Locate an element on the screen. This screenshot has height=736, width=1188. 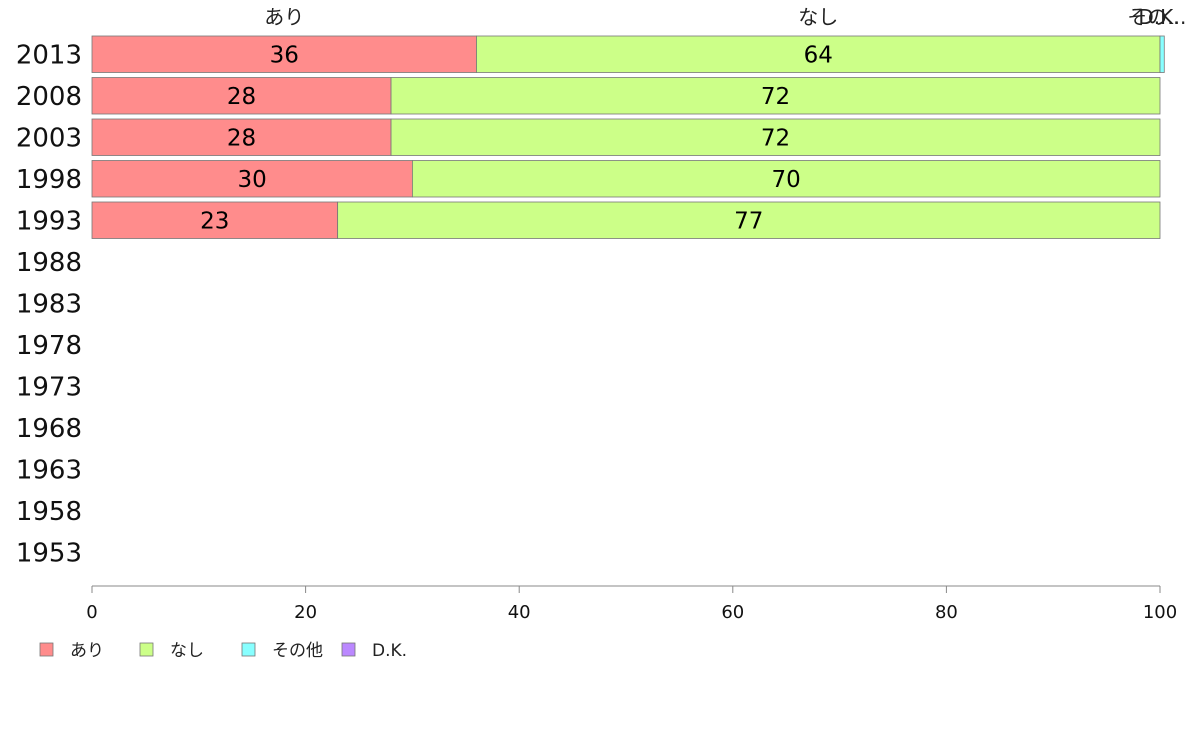
top-series-label: あり is located at coordinates (284, 17).